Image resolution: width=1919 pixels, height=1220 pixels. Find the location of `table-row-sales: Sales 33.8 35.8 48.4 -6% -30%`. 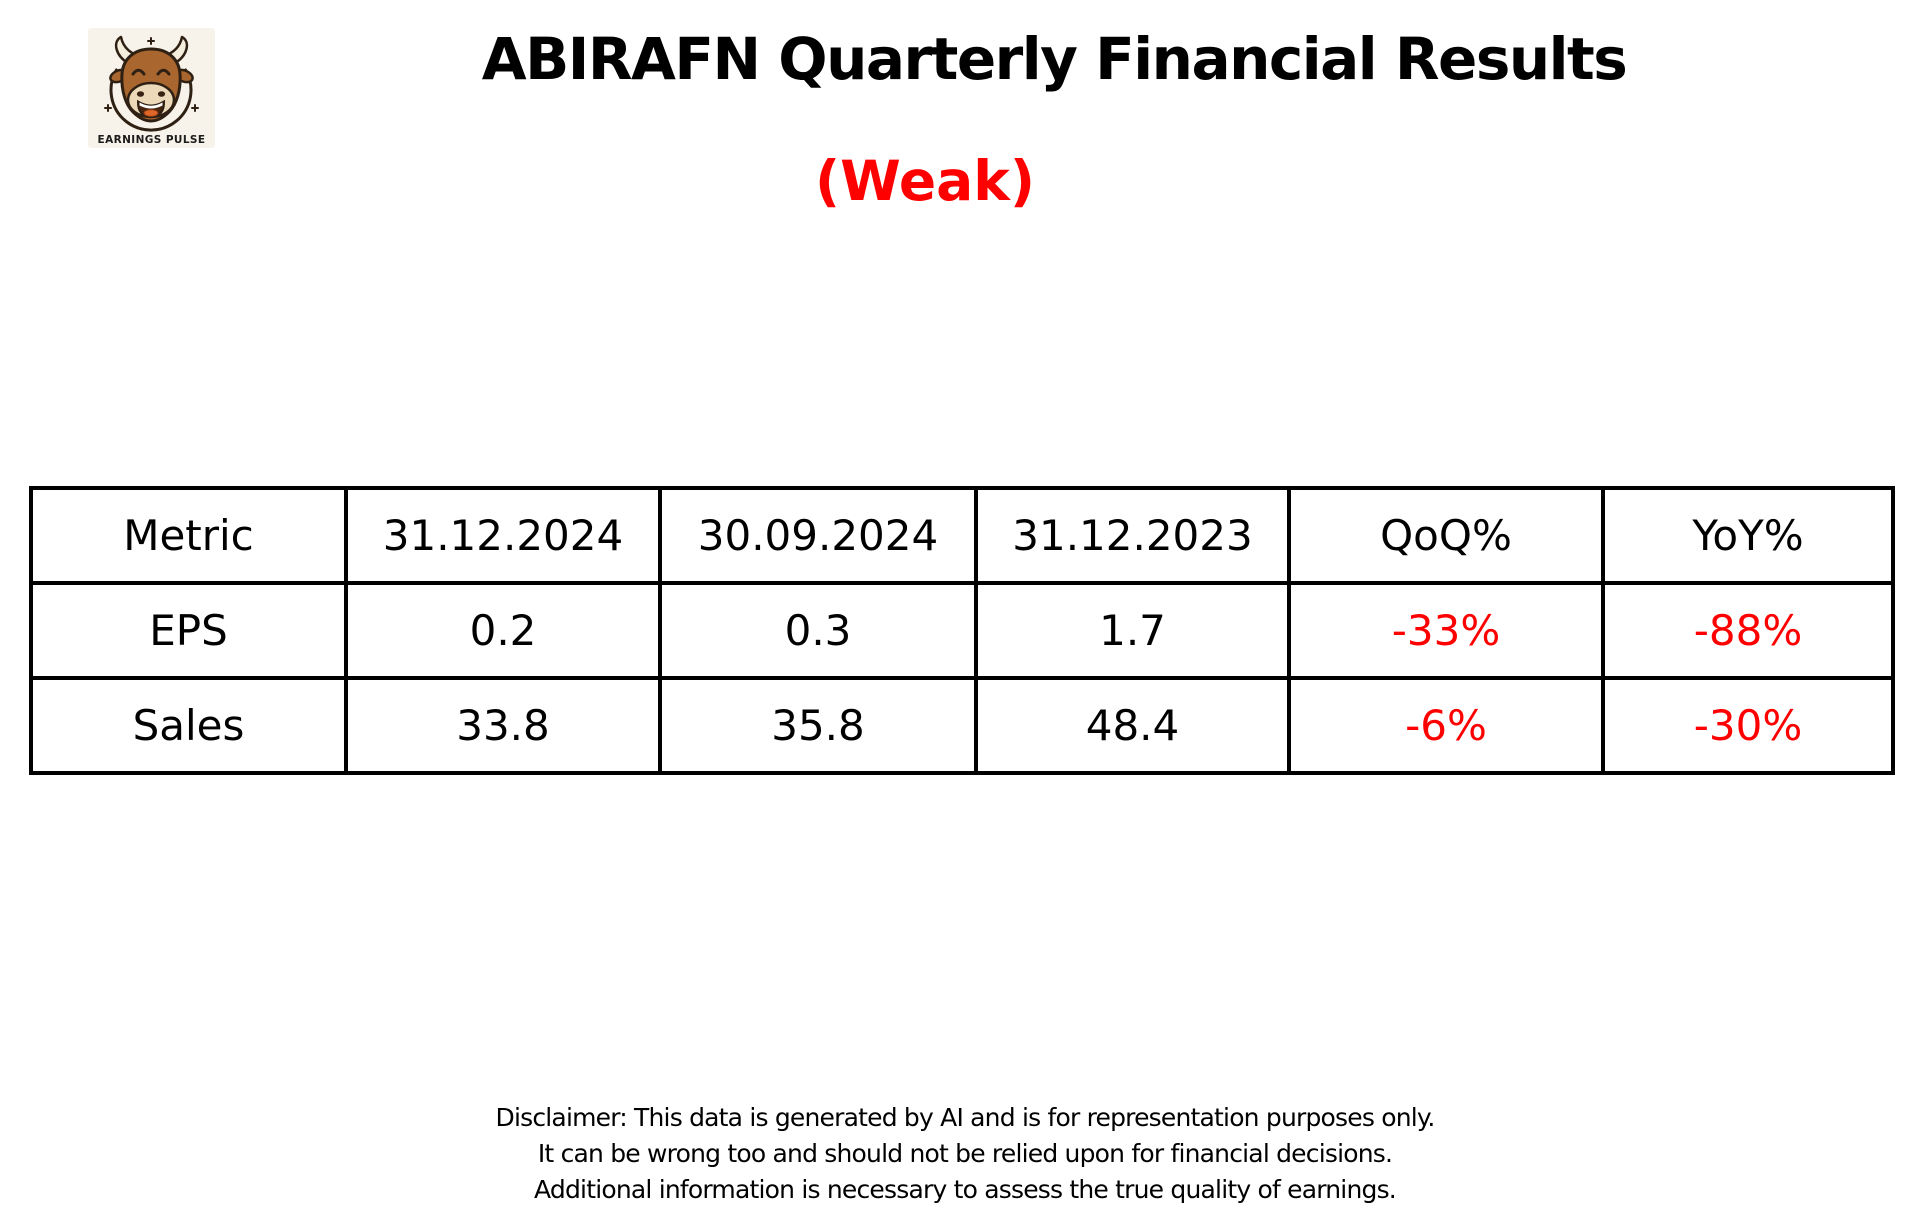

table-row-sales: Sales 33.8 35.8 48.4 -6% -30% is located at coordinates (962, 725).